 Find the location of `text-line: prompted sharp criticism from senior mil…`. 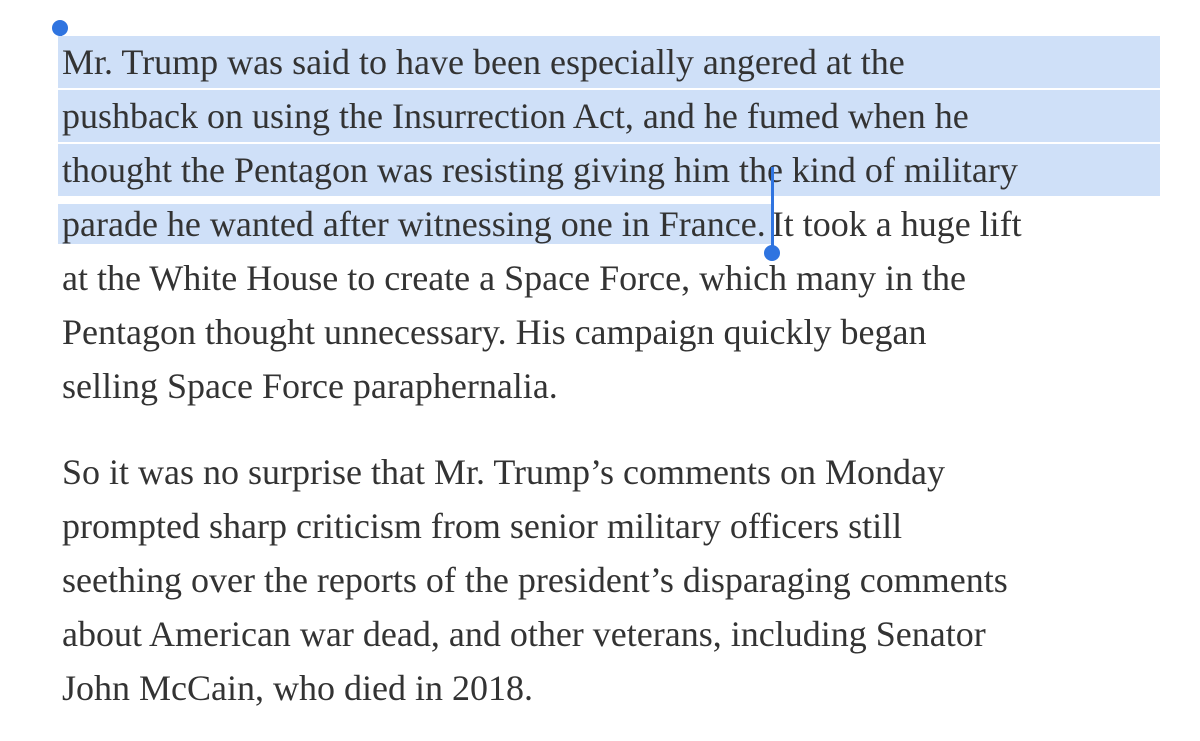

text-line: prompted sharp criticism from senior mil… is located at coordinates (482, 526).